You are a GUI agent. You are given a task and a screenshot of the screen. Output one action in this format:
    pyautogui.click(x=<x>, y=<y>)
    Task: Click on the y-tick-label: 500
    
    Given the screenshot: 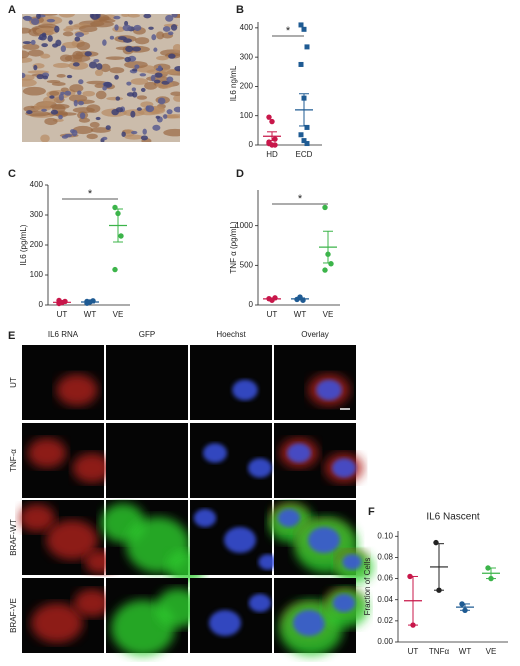 What is the action you would take?
    pyautogui.click(x=247, y=264)
    